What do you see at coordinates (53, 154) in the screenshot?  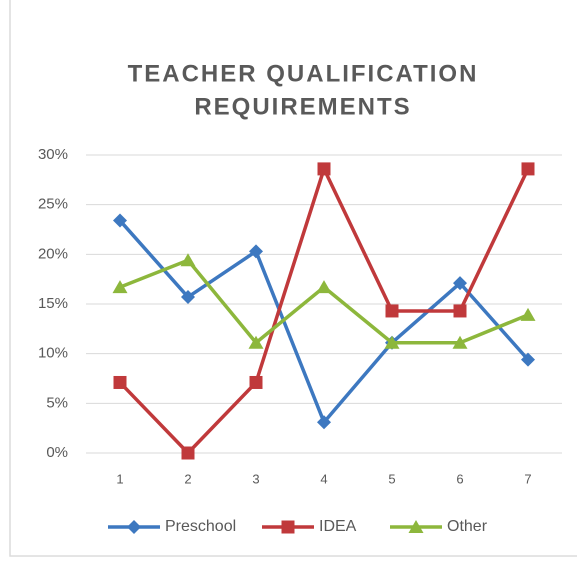 I see `y-tick-label: 30%` at bounding box center [53, 154].